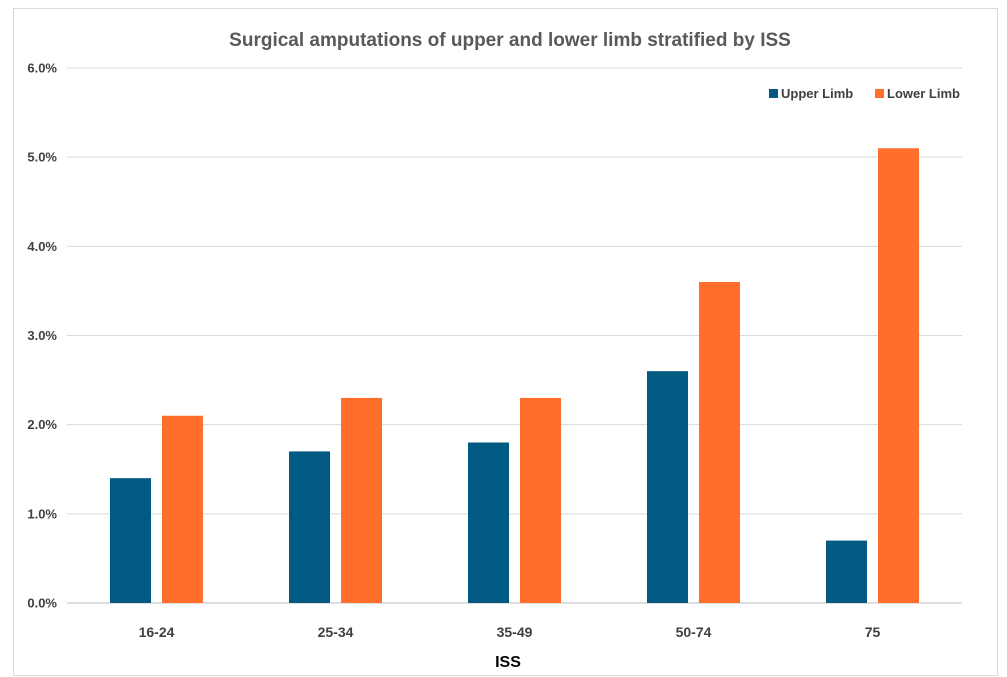 The image size is (1007, 677). Describe the element at coordinates (157, 632) in the screenshot. I see `x-tick-label: 16-24` at that location.